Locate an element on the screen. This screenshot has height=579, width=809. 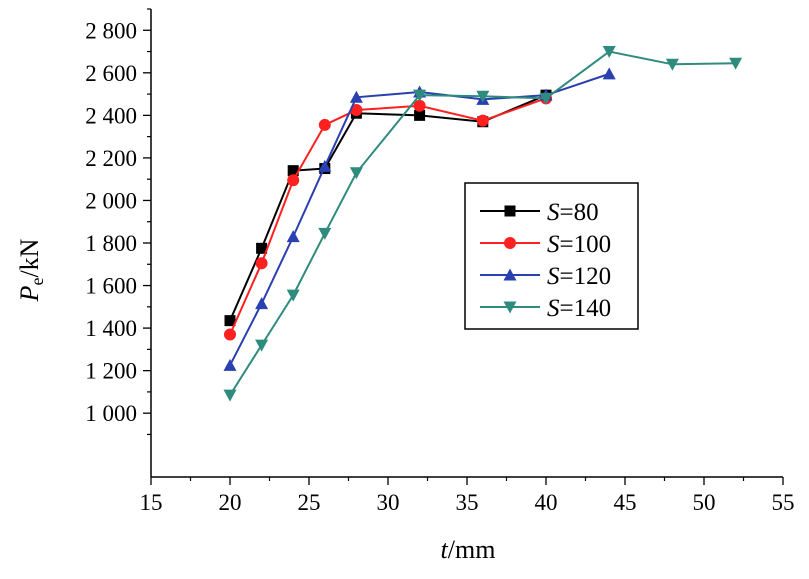
y-axis-title: Pe/kN is located at coordinates (31, 270).